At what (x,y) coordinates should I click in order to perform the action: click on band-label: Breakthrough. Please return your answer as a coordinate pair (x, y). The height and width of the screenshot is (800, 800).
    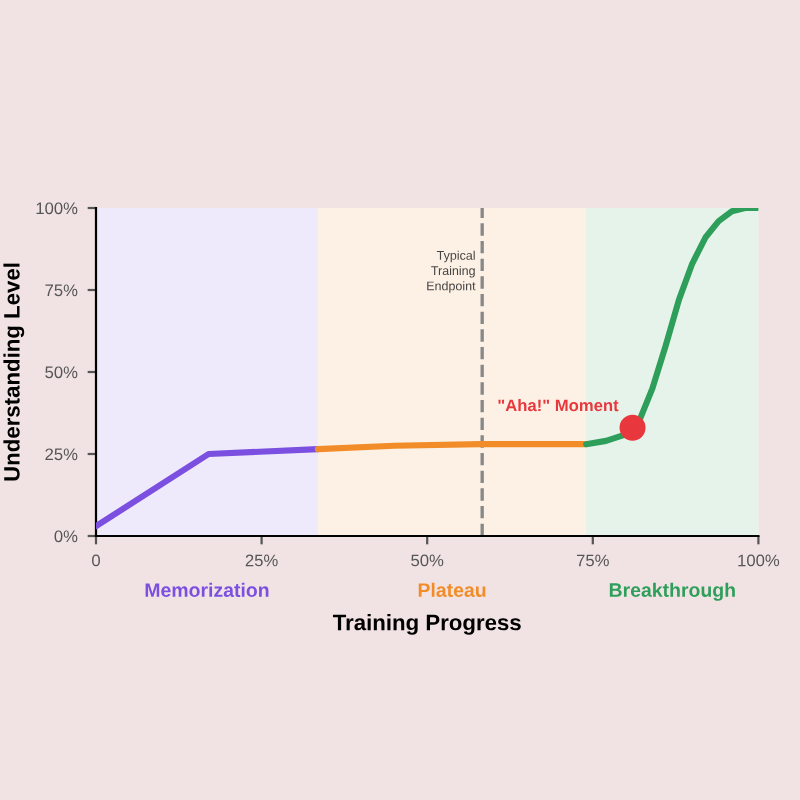
    Looking at the image, I should click on (672, 591).